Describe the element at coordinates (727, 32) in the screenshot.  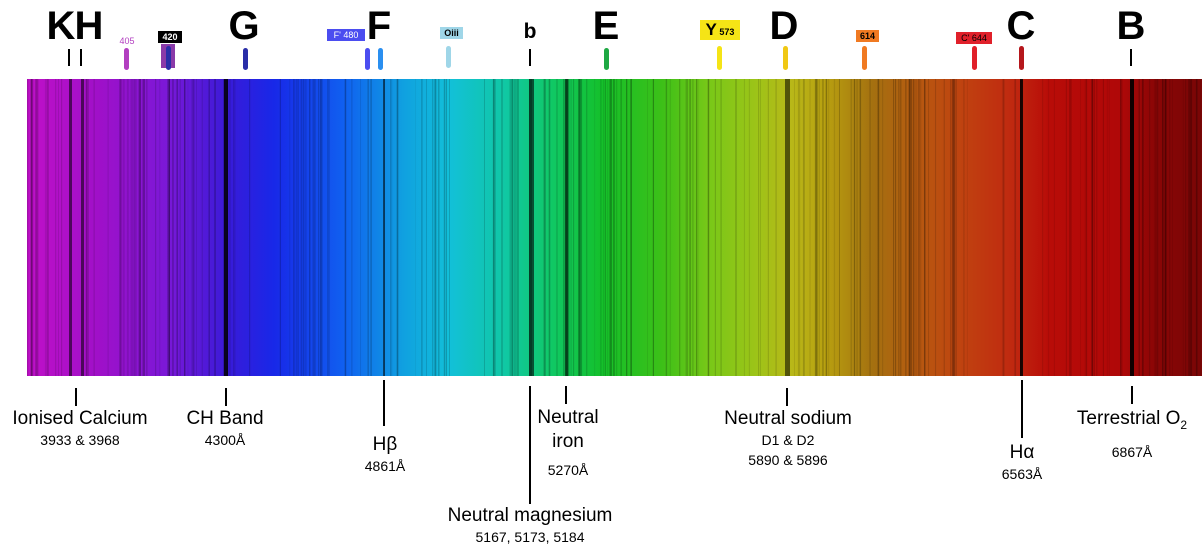
I see `filter-tag-Y-number: 573` at that location.